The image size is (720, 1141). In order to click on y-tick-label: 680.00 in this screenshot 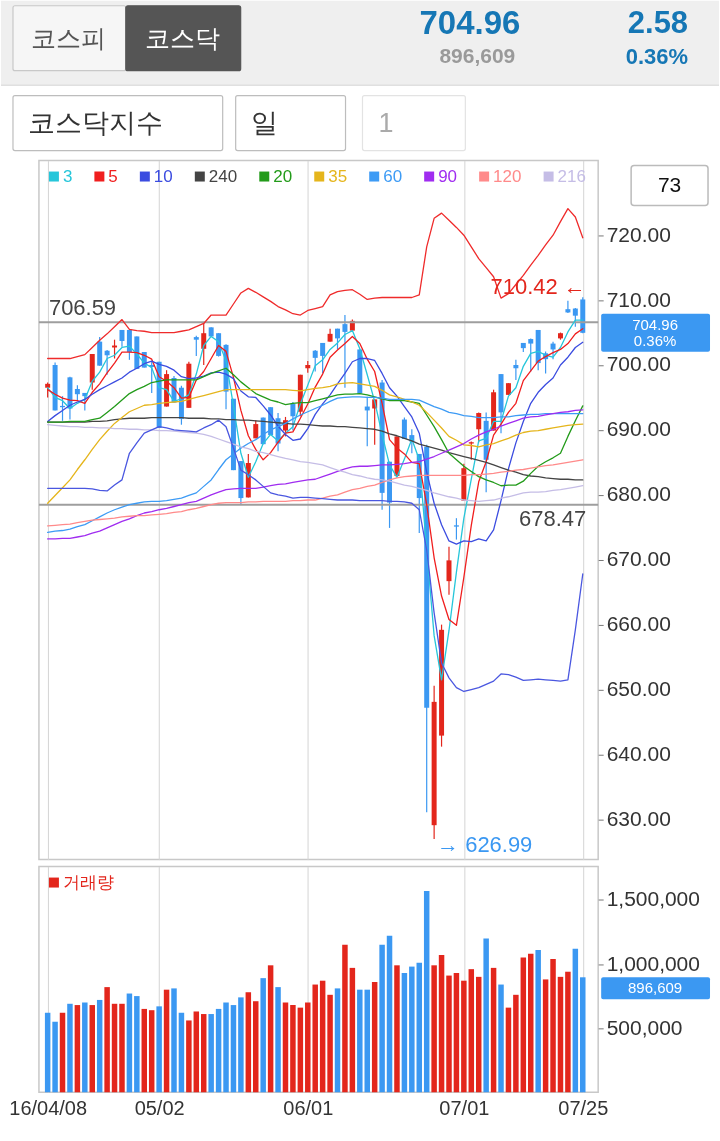, I will do `click(638, 494)`.